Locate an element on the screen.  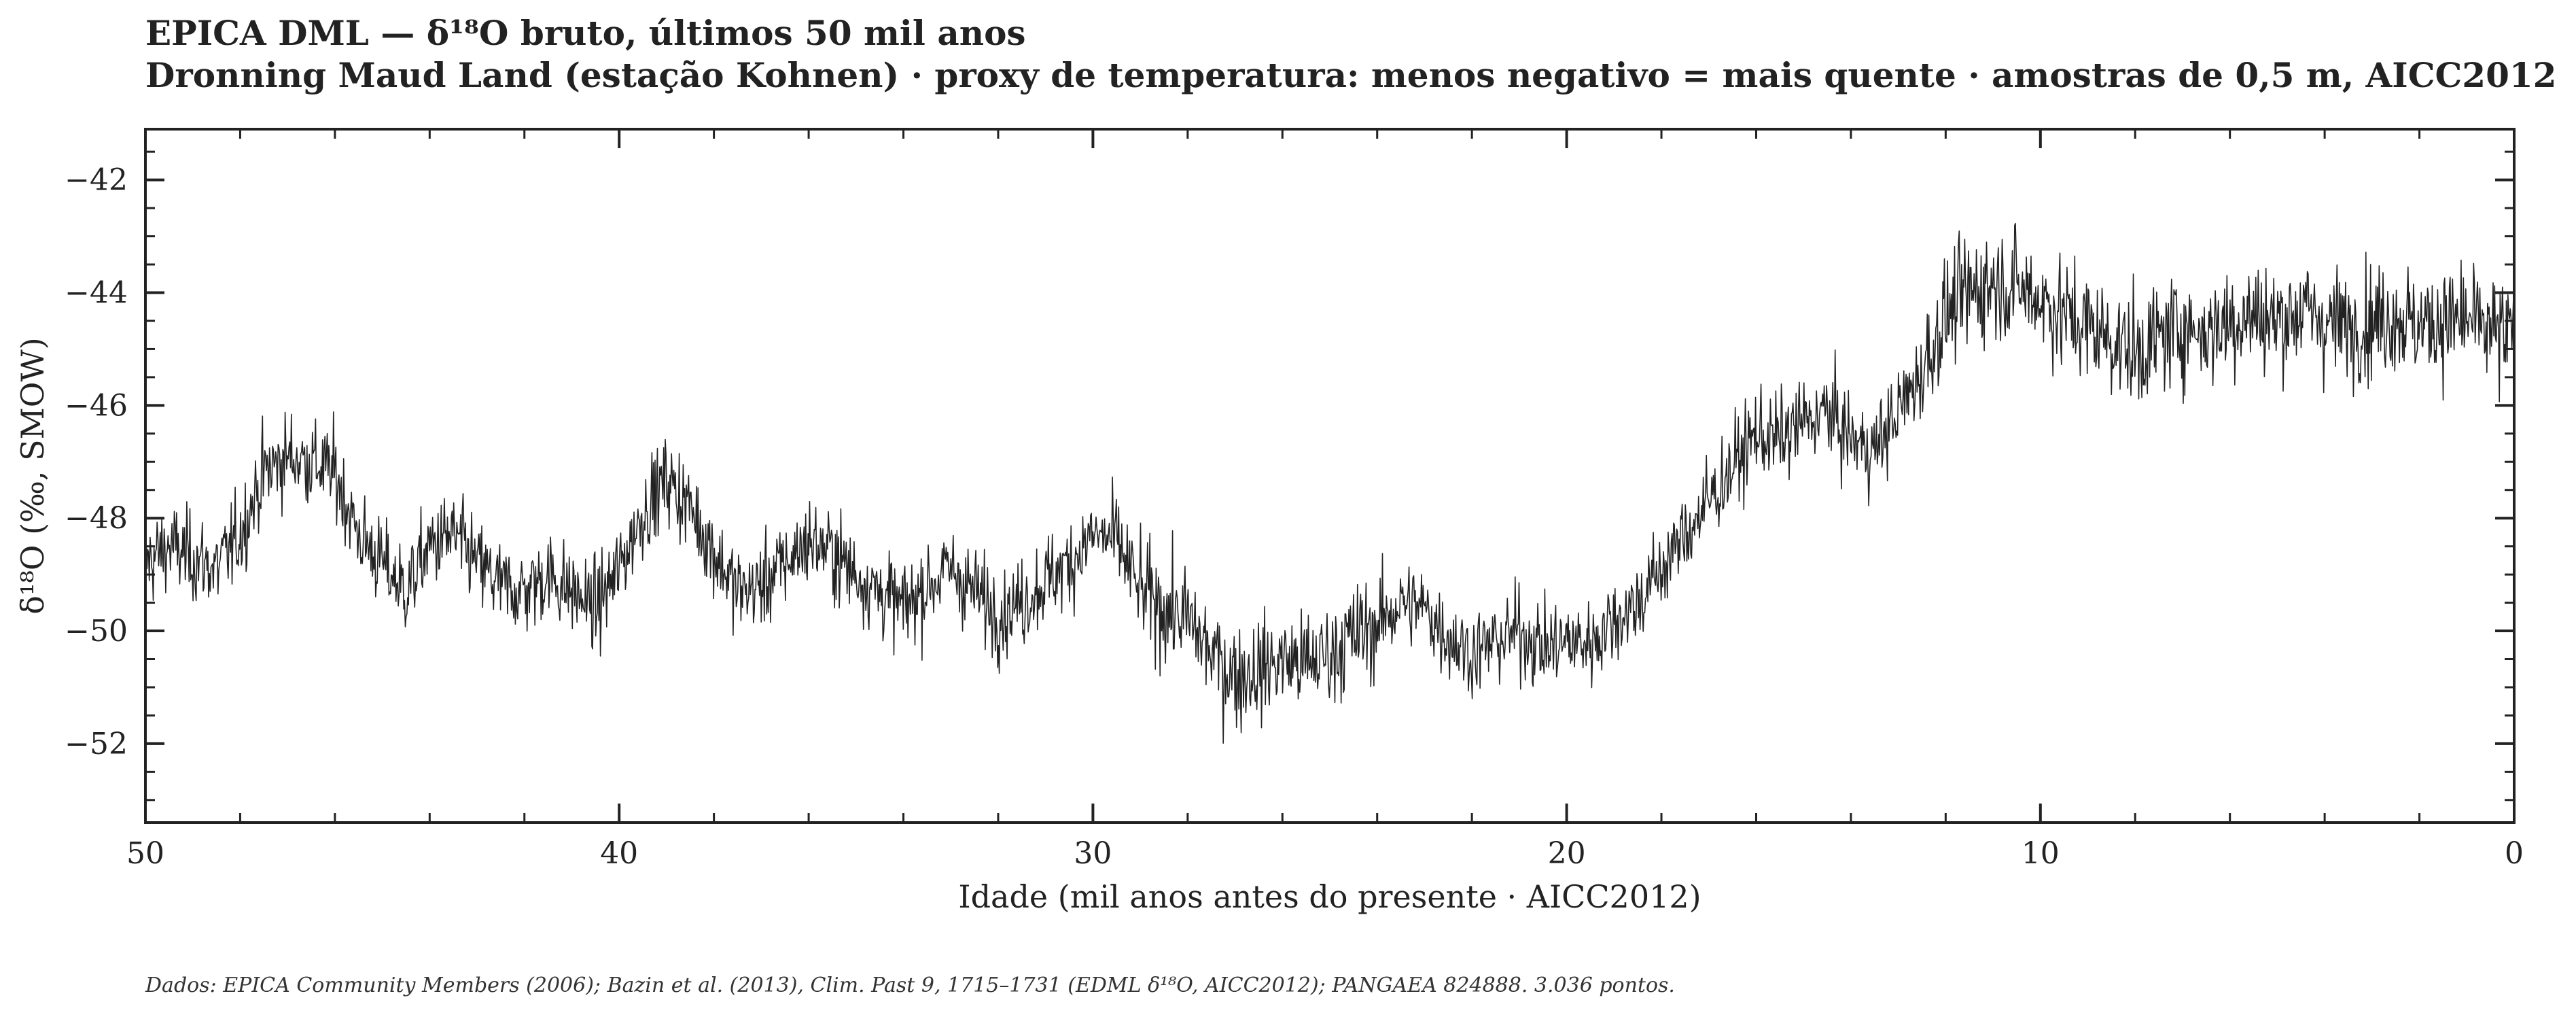
x-tick-label: 50 is located at coordinates (145, 853).